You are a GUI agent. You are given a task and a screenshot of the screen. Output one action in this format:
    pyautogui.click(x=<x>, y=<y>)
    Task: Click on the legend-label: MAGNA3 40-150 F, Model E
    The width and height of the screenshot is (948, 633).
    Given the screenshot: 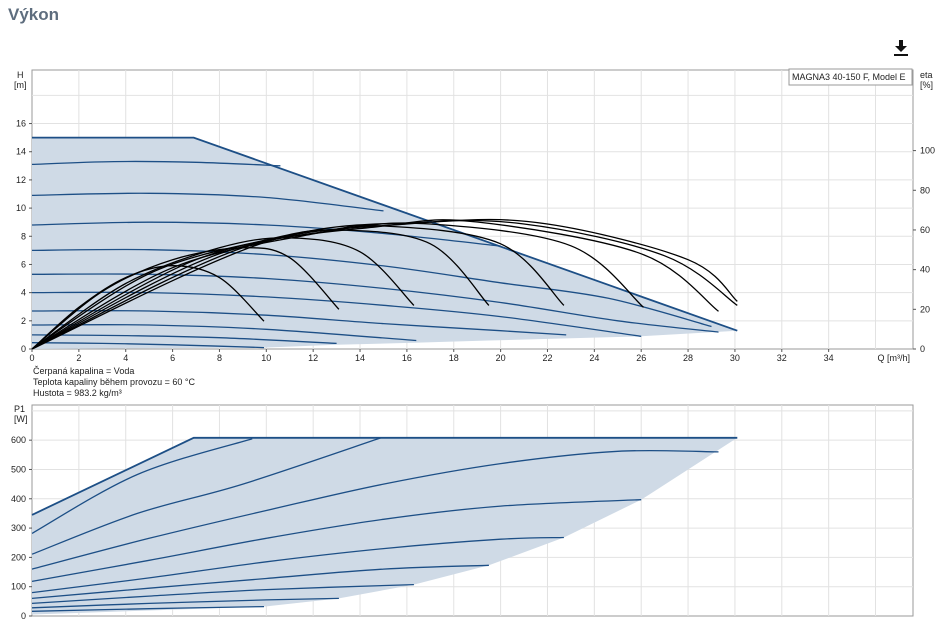 What is the action you would take?
    pyautogui.click(x=849, y=77)
    